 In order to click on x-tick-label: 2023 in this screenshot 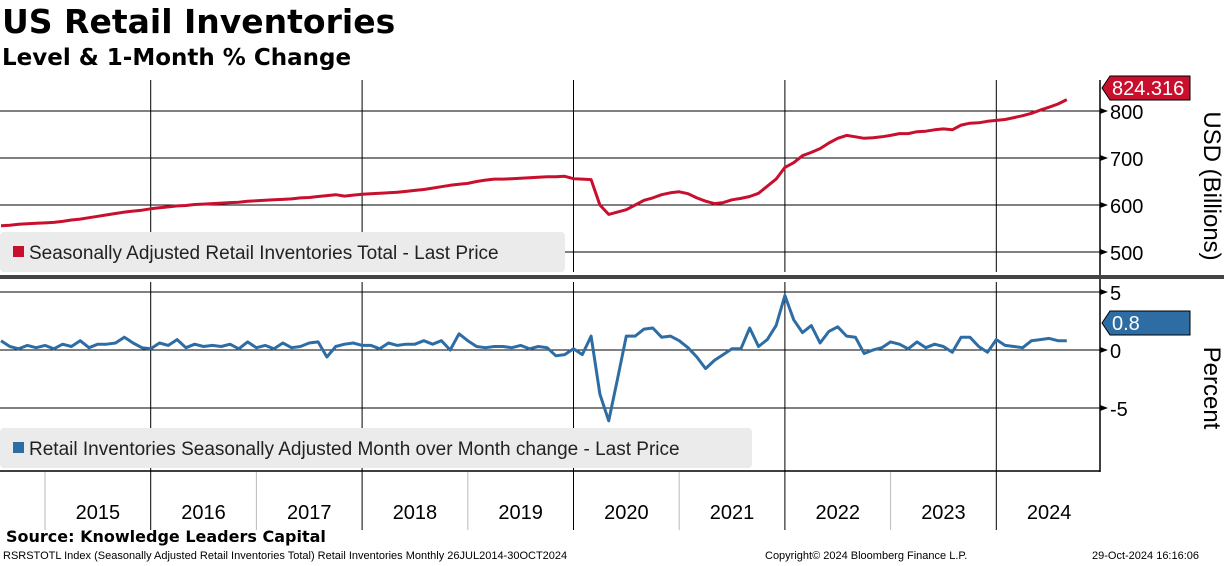, I will do `click(943, 513)`.